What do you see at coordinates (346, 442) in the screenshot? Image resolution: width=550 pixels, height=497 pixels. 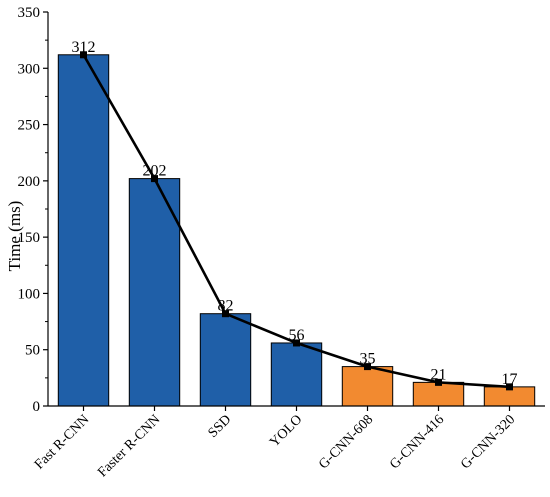 I see `x-tick-label: G-CNN-608` at bounding box center [346, 442].